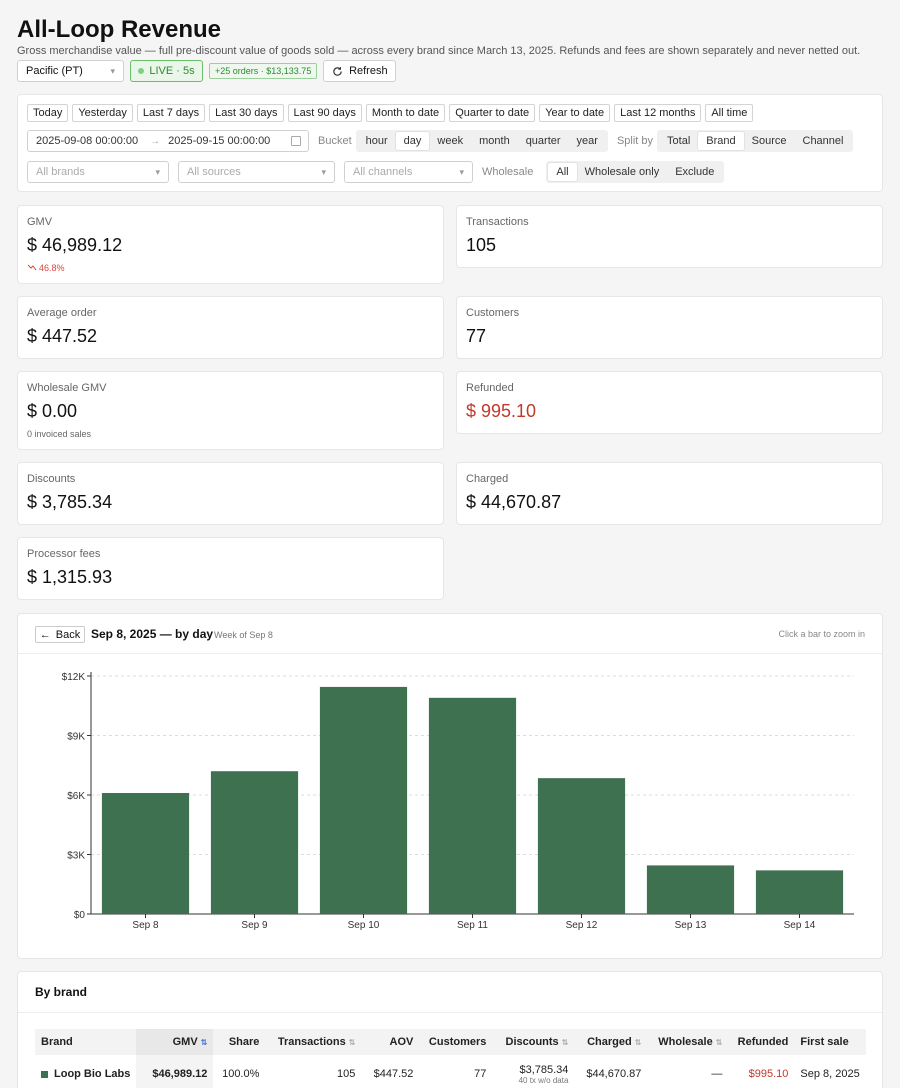  I want to click on kpi-value: $ 0.00, so click(52, 411).